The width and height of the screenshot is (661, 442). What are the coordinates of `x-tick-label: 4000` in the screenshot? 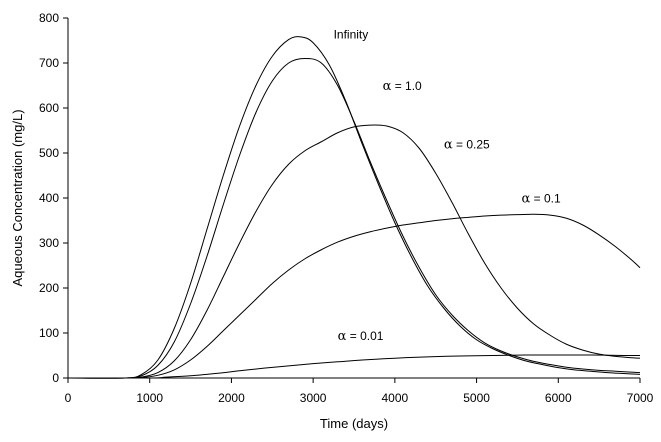 It's located at (395, 398).